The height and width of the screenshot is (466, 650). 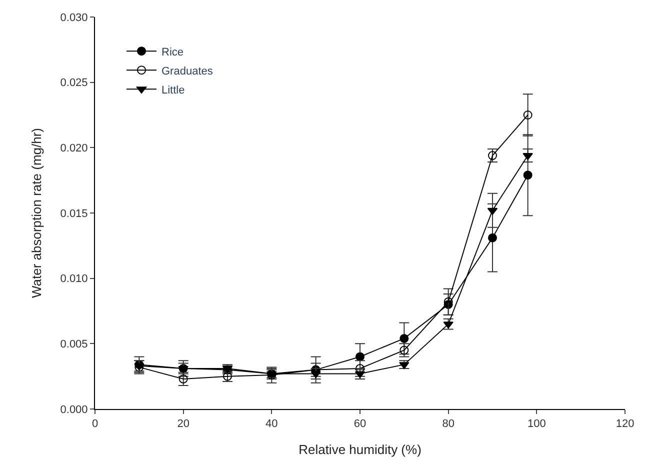 I want to click on legend-label: Rice, so click(x=173, y=52).